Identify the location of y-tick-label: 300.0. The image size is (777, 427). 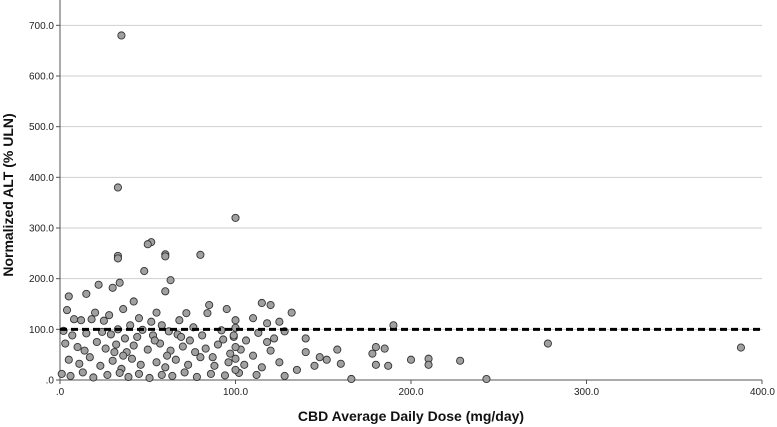
(41, 229).